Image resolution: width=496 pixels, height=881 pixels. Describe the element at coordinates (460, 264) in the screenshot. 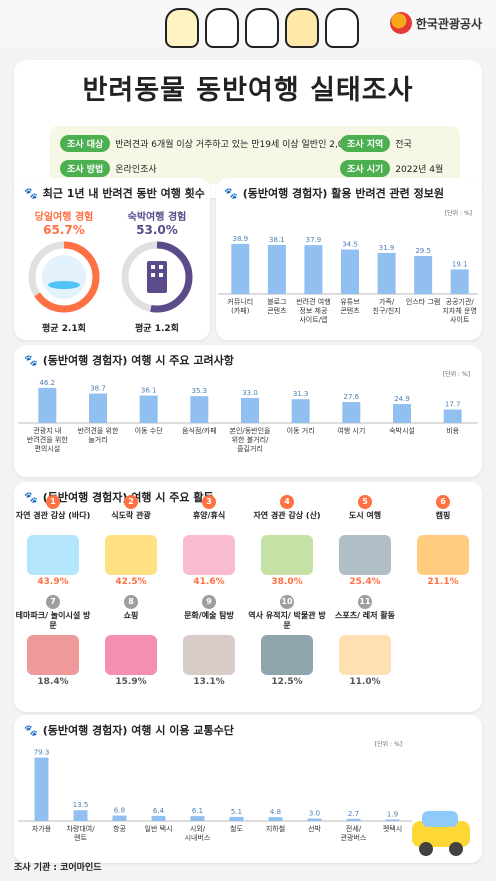

I see `data-label: 19.1` at that location.